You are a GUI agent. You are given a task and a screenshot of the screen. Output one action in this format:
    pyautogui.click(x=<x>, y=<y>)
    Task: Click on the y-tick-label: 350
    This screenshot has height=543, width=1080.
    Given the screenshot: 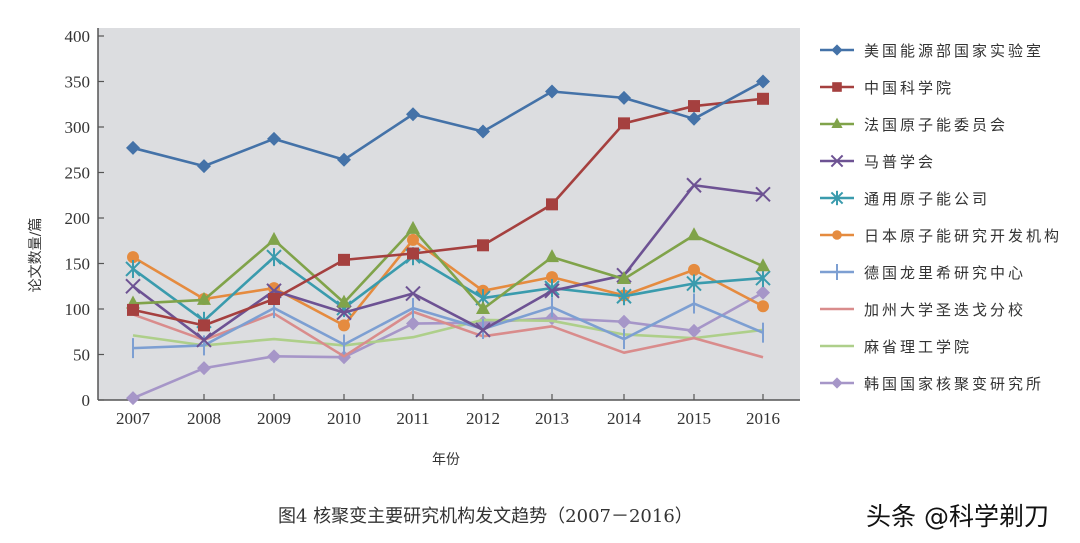 What is the action you would take?
    pyautogui.click(x=78, y=82)
    